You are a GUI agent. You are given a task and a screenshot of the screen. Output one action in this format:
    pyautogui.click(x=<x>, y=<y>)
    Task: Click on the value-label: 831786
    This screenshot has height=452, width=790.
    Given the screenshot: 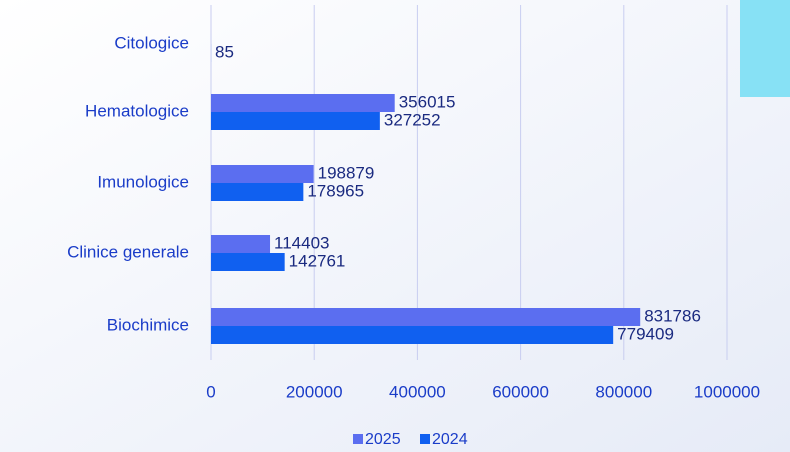 What is the action you would take?
    pyautogui.click(x=672, y=315)
    